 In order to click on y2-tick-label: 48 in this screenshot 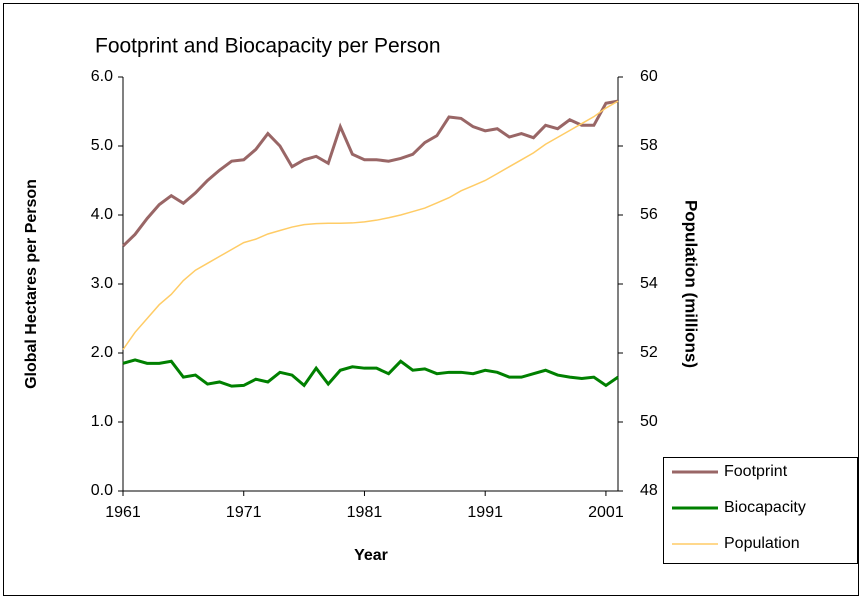, I will do `click(649, 490)`.